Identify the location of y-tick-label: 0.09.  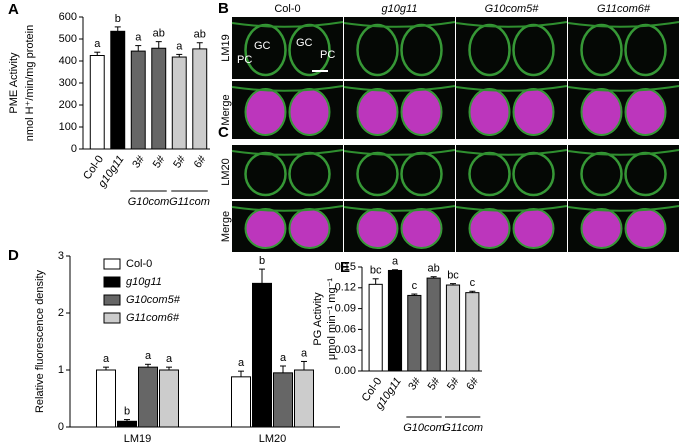
(345, 309).